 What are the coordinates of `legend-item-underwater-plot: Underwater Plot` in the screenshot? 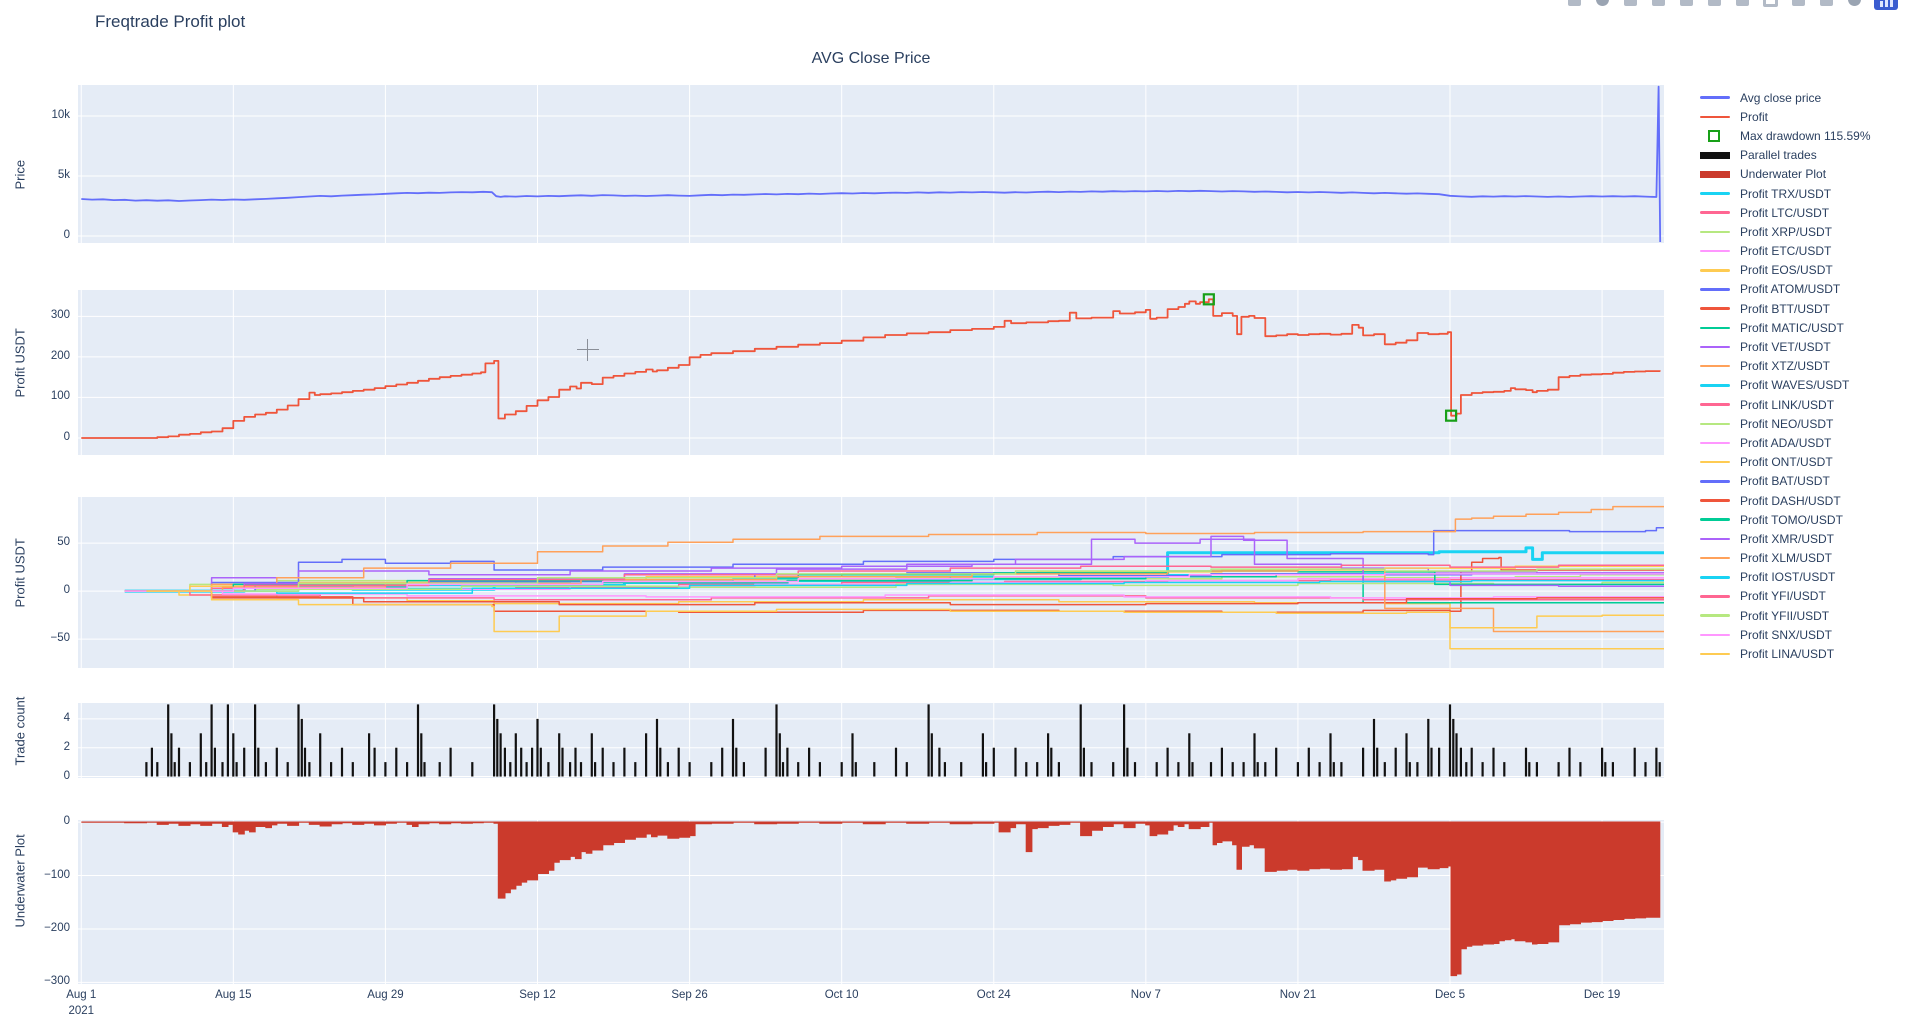 It's located at (1803, 174).